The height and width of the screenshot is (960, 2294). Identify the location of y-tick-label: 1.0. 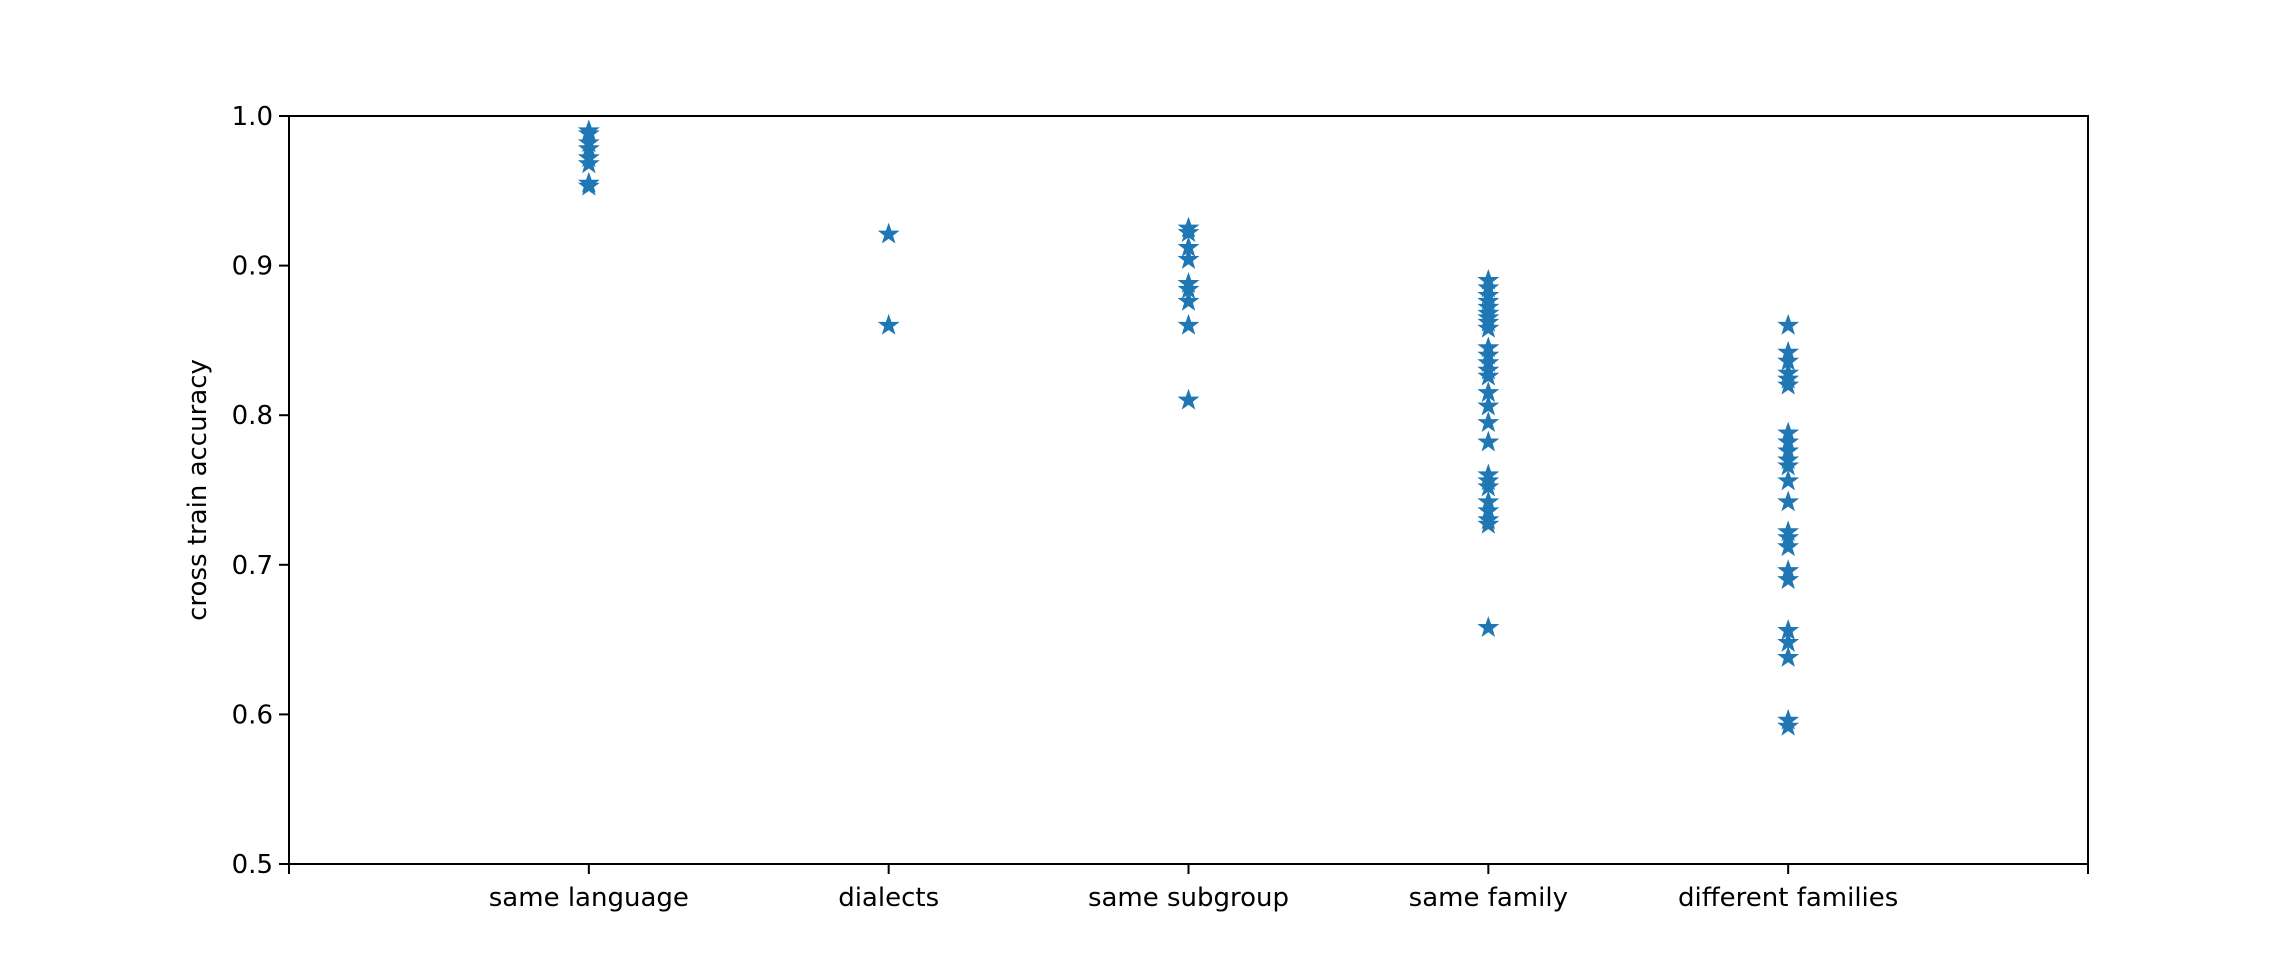
(252, 117).